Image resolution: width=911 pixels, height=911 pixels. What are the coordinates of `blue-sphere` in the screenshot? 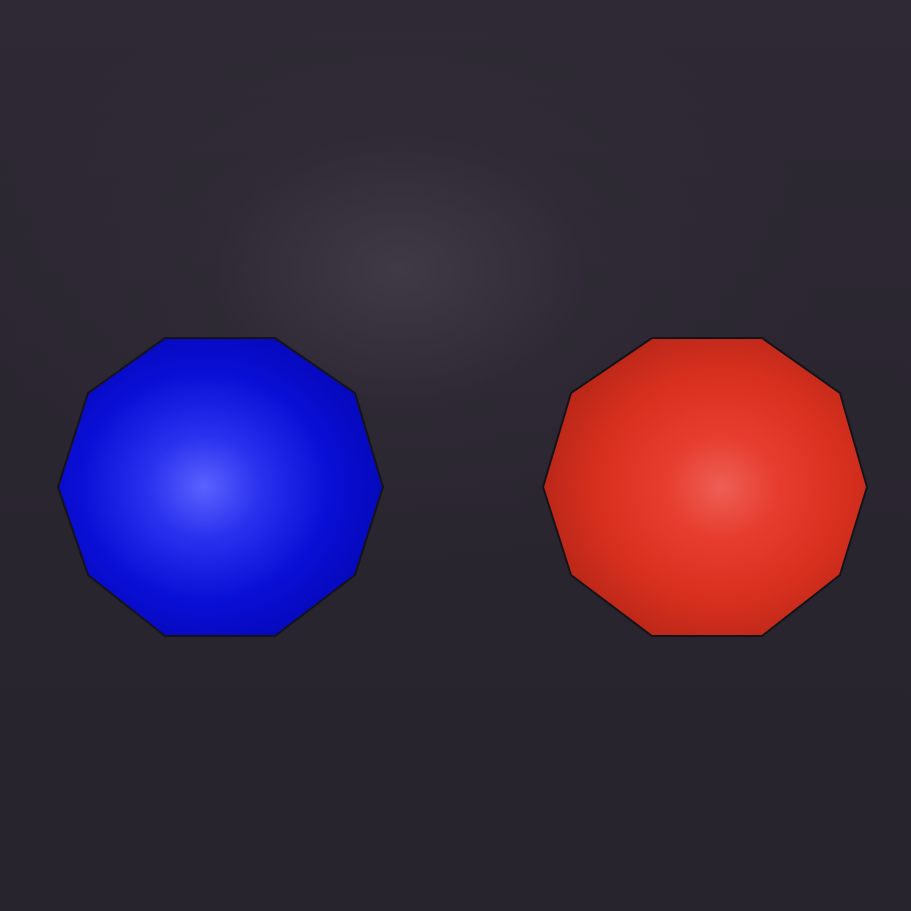 It's located at (220, 487).